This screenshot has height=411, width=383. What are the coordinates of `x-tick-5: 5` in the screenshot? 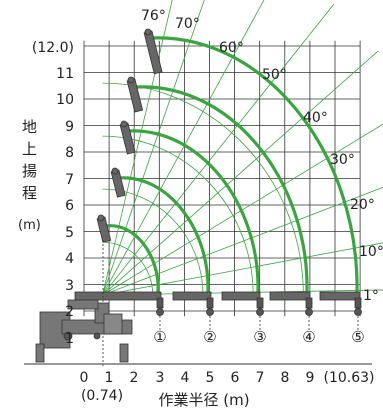 It's located at (210, 378).